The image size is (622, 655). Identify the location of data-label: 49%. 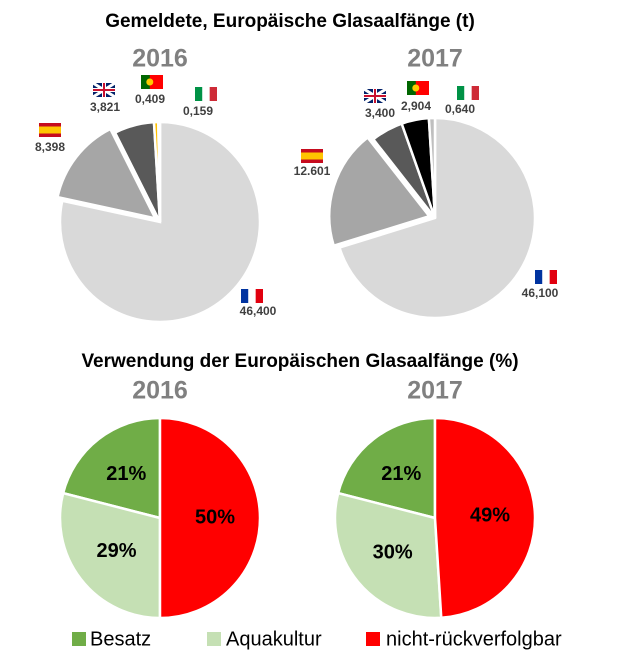
(490, 516).